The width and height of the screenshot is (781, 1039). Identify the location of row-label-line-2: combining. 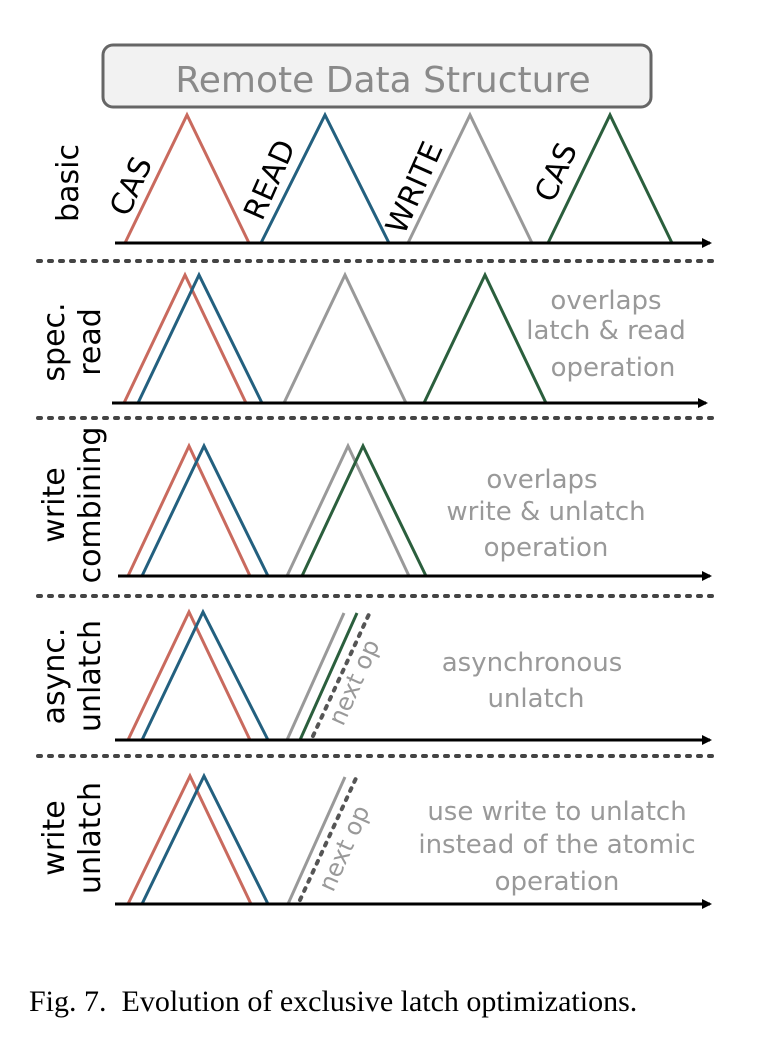
(90, 505).